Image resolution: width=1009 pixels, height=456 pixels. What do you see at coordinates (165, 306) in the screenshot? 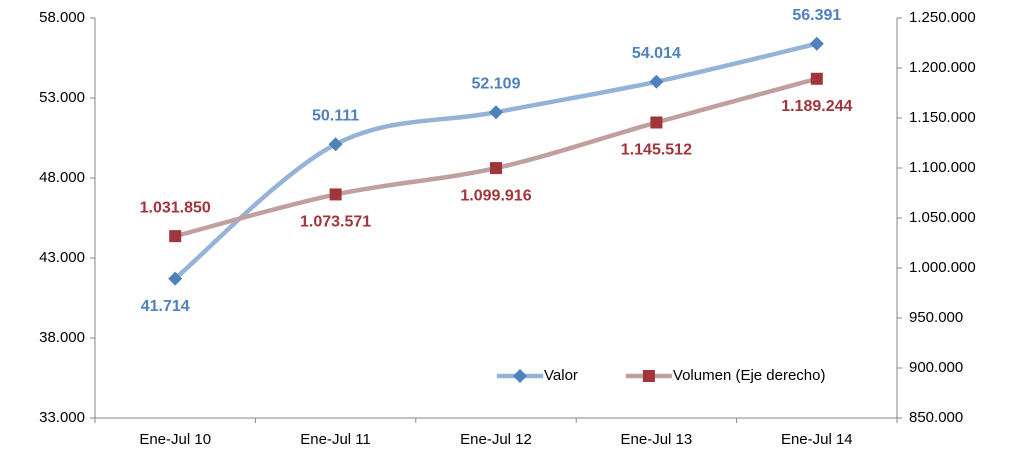
I see `value-label: 41.714` at bounding box center [165, 306].